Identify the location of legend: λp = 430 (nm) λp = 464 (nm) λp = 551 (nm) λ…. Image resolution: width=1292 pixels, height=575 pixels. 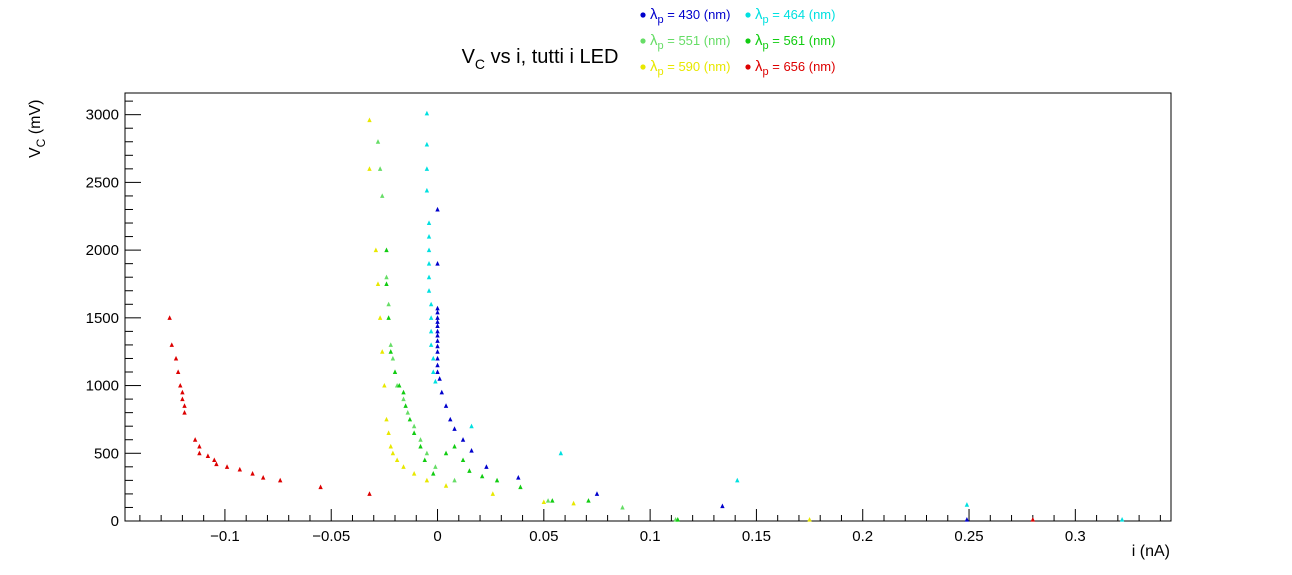
(737, 42).